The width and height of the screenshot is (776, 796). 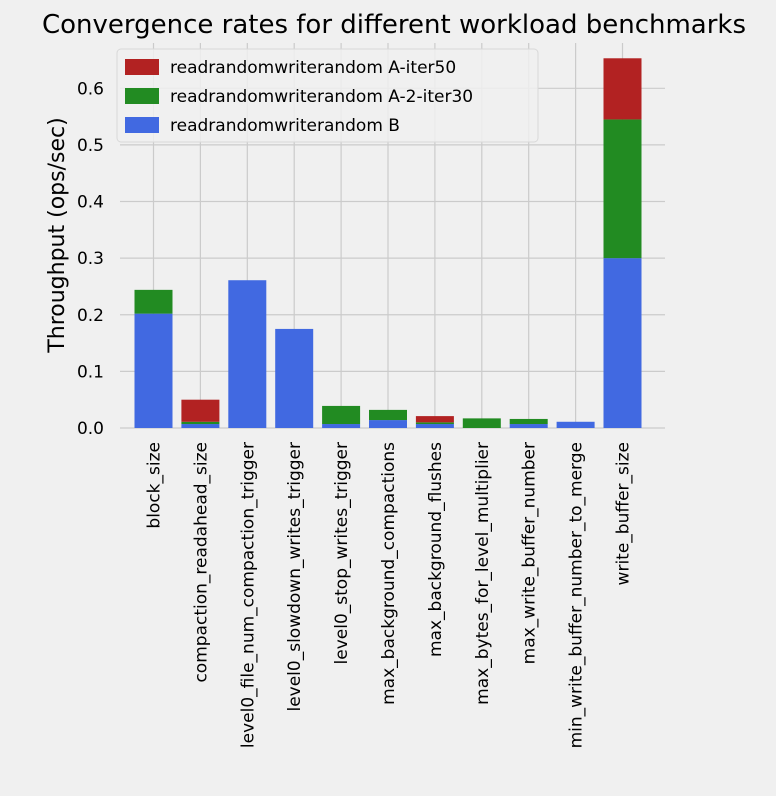 What do you see at coordinates (389, 573) in the screenshot?
I see `x-tick-label: max_background_compactions` at bounding box center [389, 573].